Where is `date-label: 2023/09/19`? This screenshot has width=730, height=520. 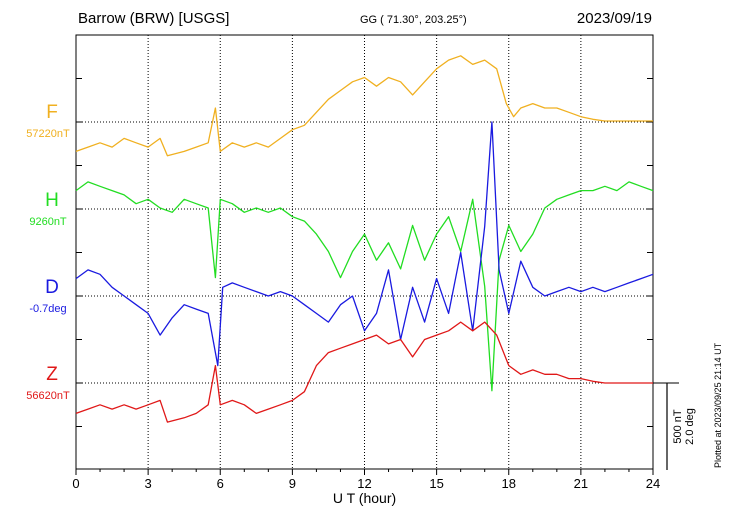 date-label: 2023/09/19 is located at coordinates (614, 18).